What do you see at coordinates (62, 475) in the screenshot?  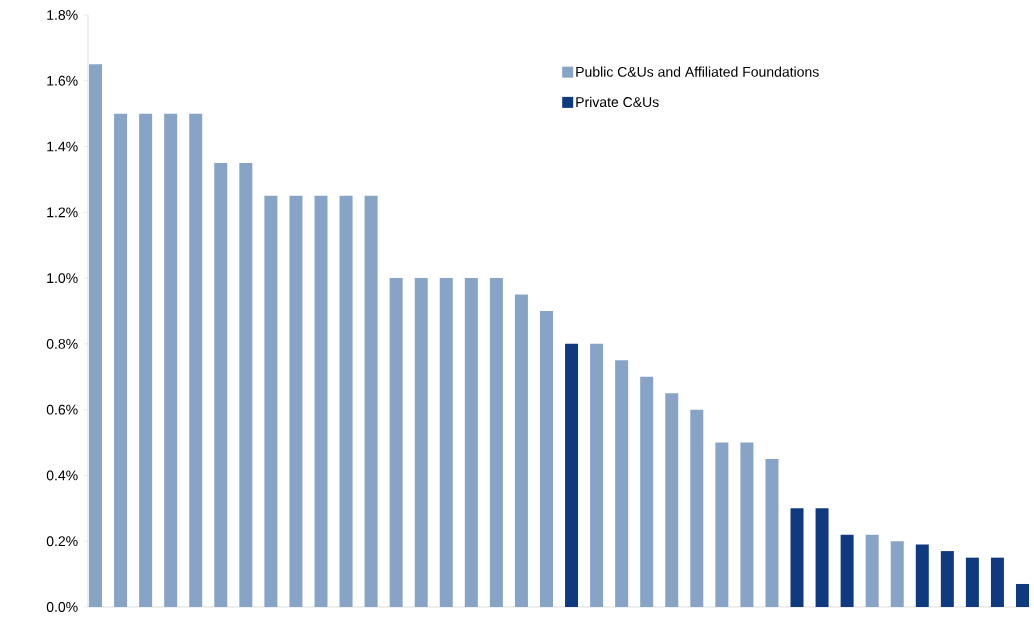 I see `y-tick-label: 0.4%` at bounding box center [62, 475].